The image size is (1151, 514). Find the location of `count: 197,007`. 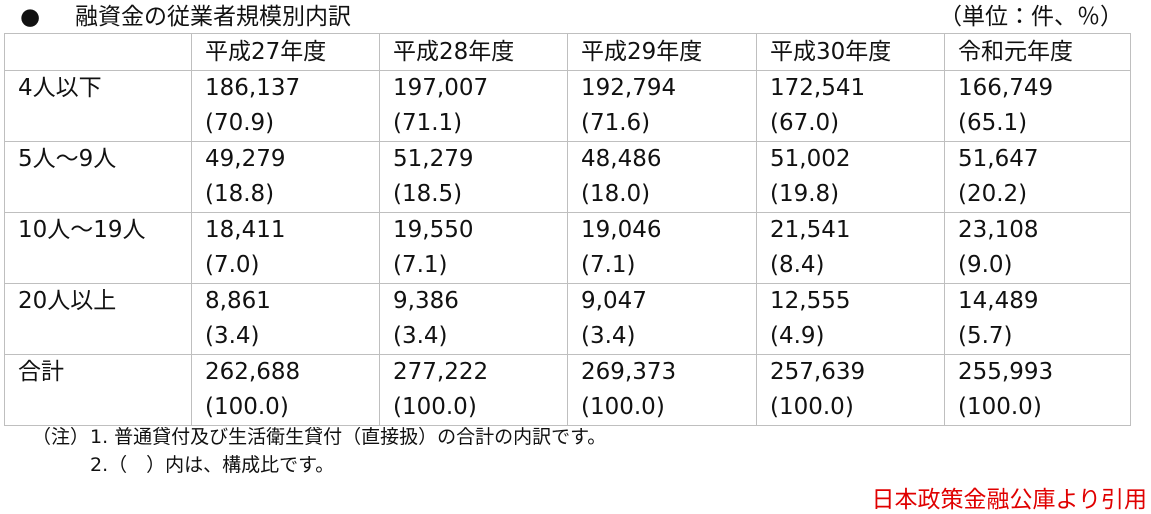

count: 197,007 is located at coordinates (441, 88).